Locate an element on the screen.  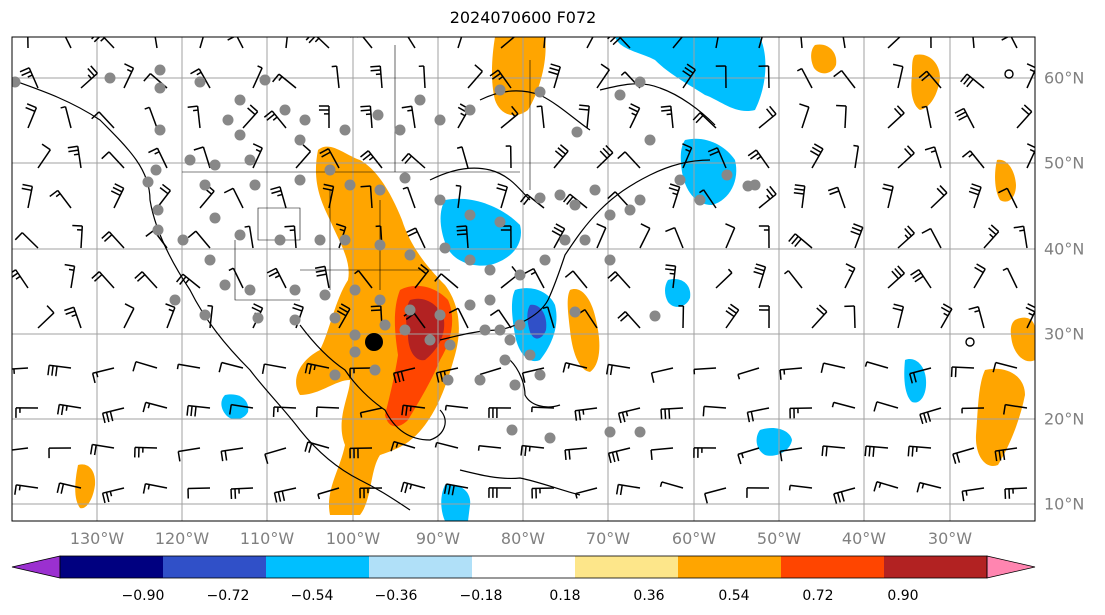
colorbar-extend-low is located at coordinates (36, 567).